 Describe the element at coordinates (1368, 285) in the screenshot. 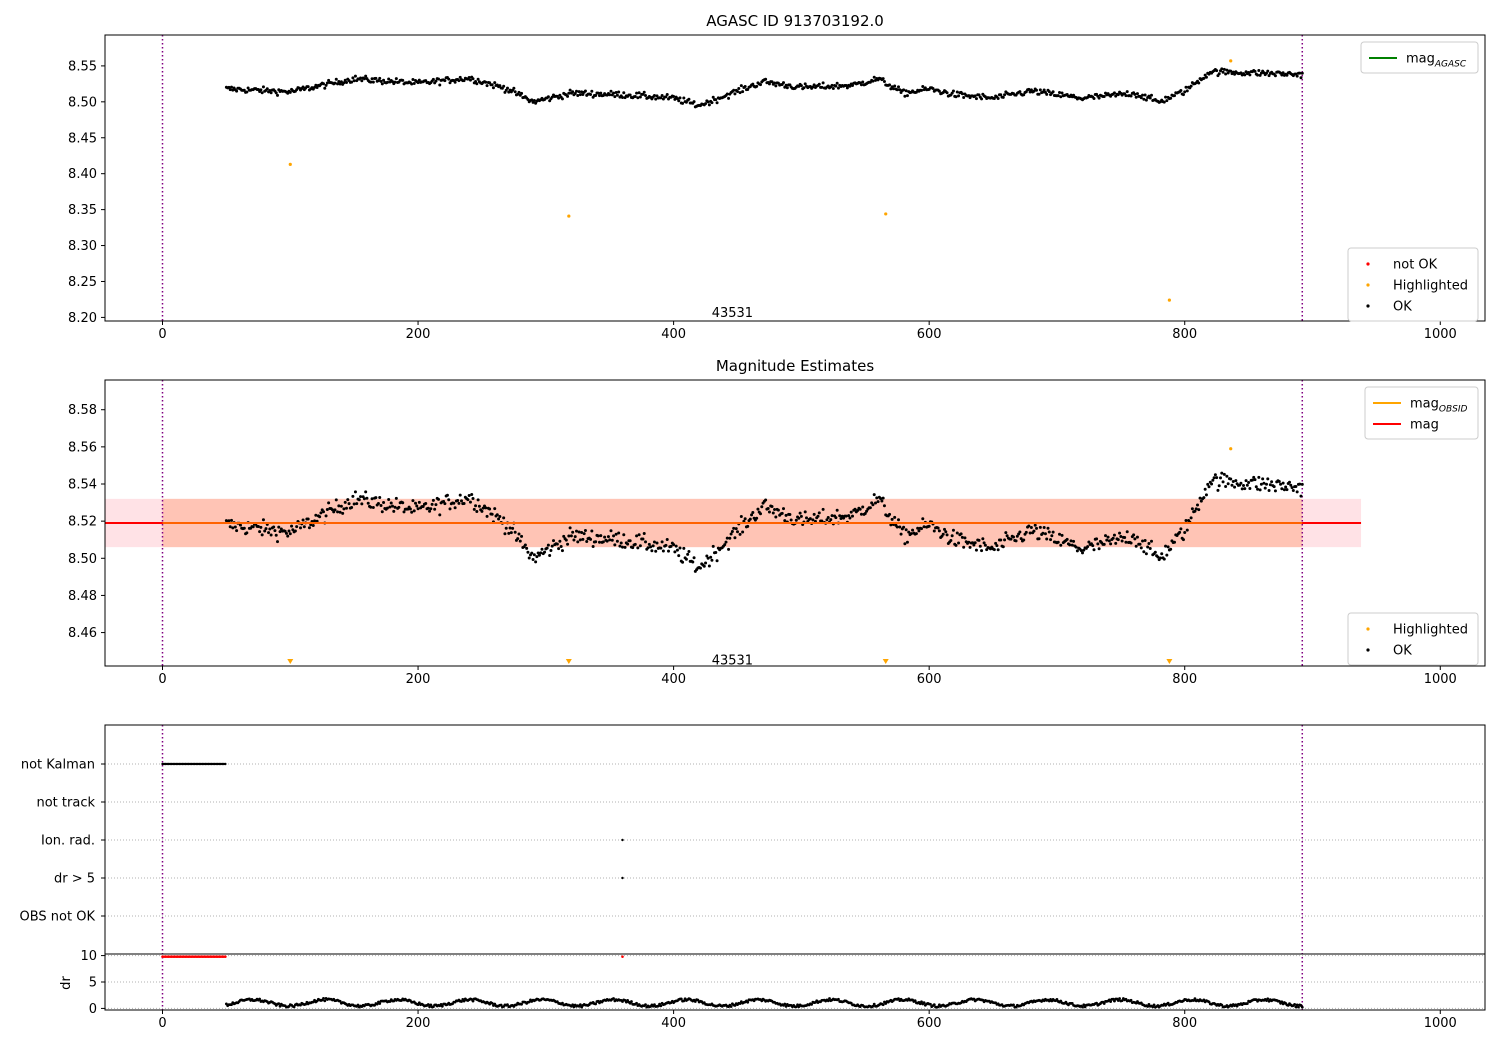

I see `legend-marker` at that location.